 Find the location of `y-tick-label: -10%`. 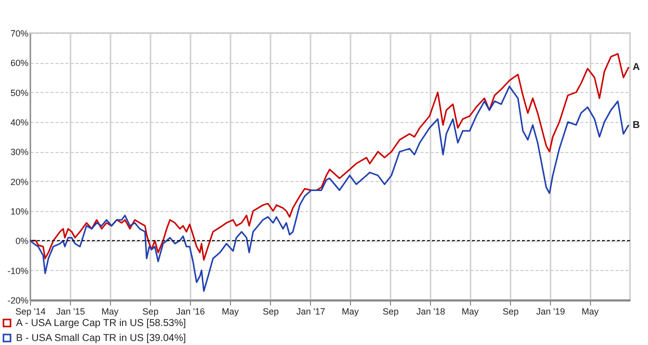

y-tick-label: -10% is located at coordinates (17, 271).